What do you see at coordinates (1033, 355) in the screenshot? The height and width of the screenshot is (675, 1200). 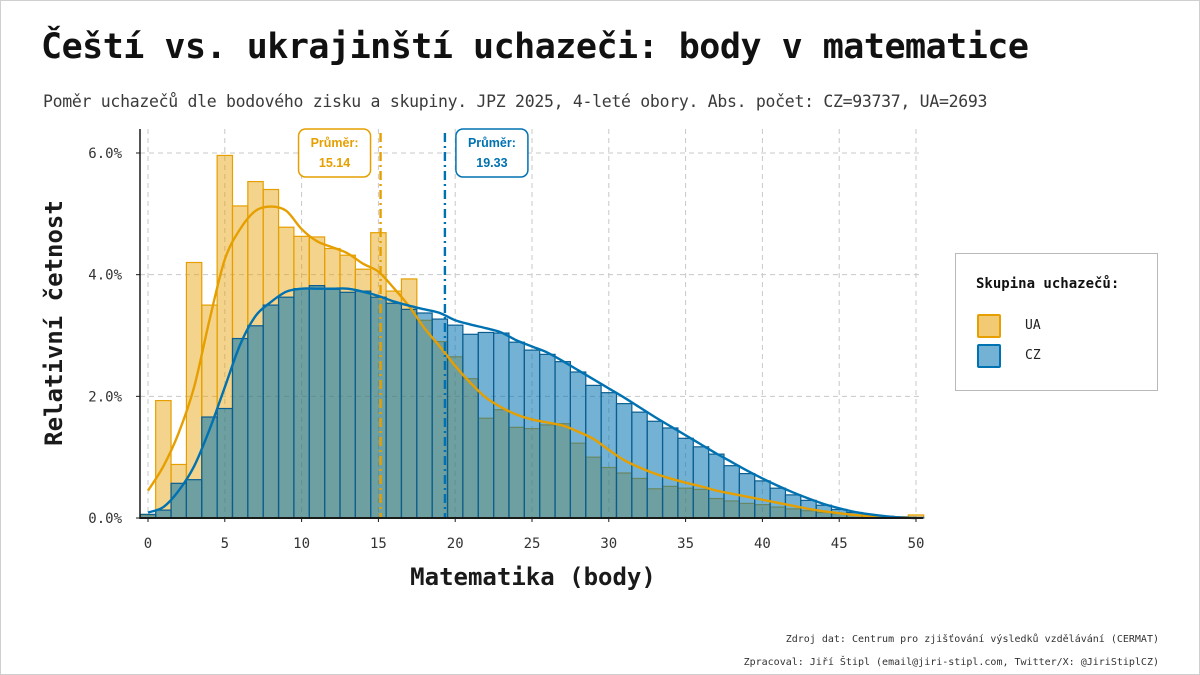 I see `legend-label-cz: CZ` at bounding box center [1033, 355].